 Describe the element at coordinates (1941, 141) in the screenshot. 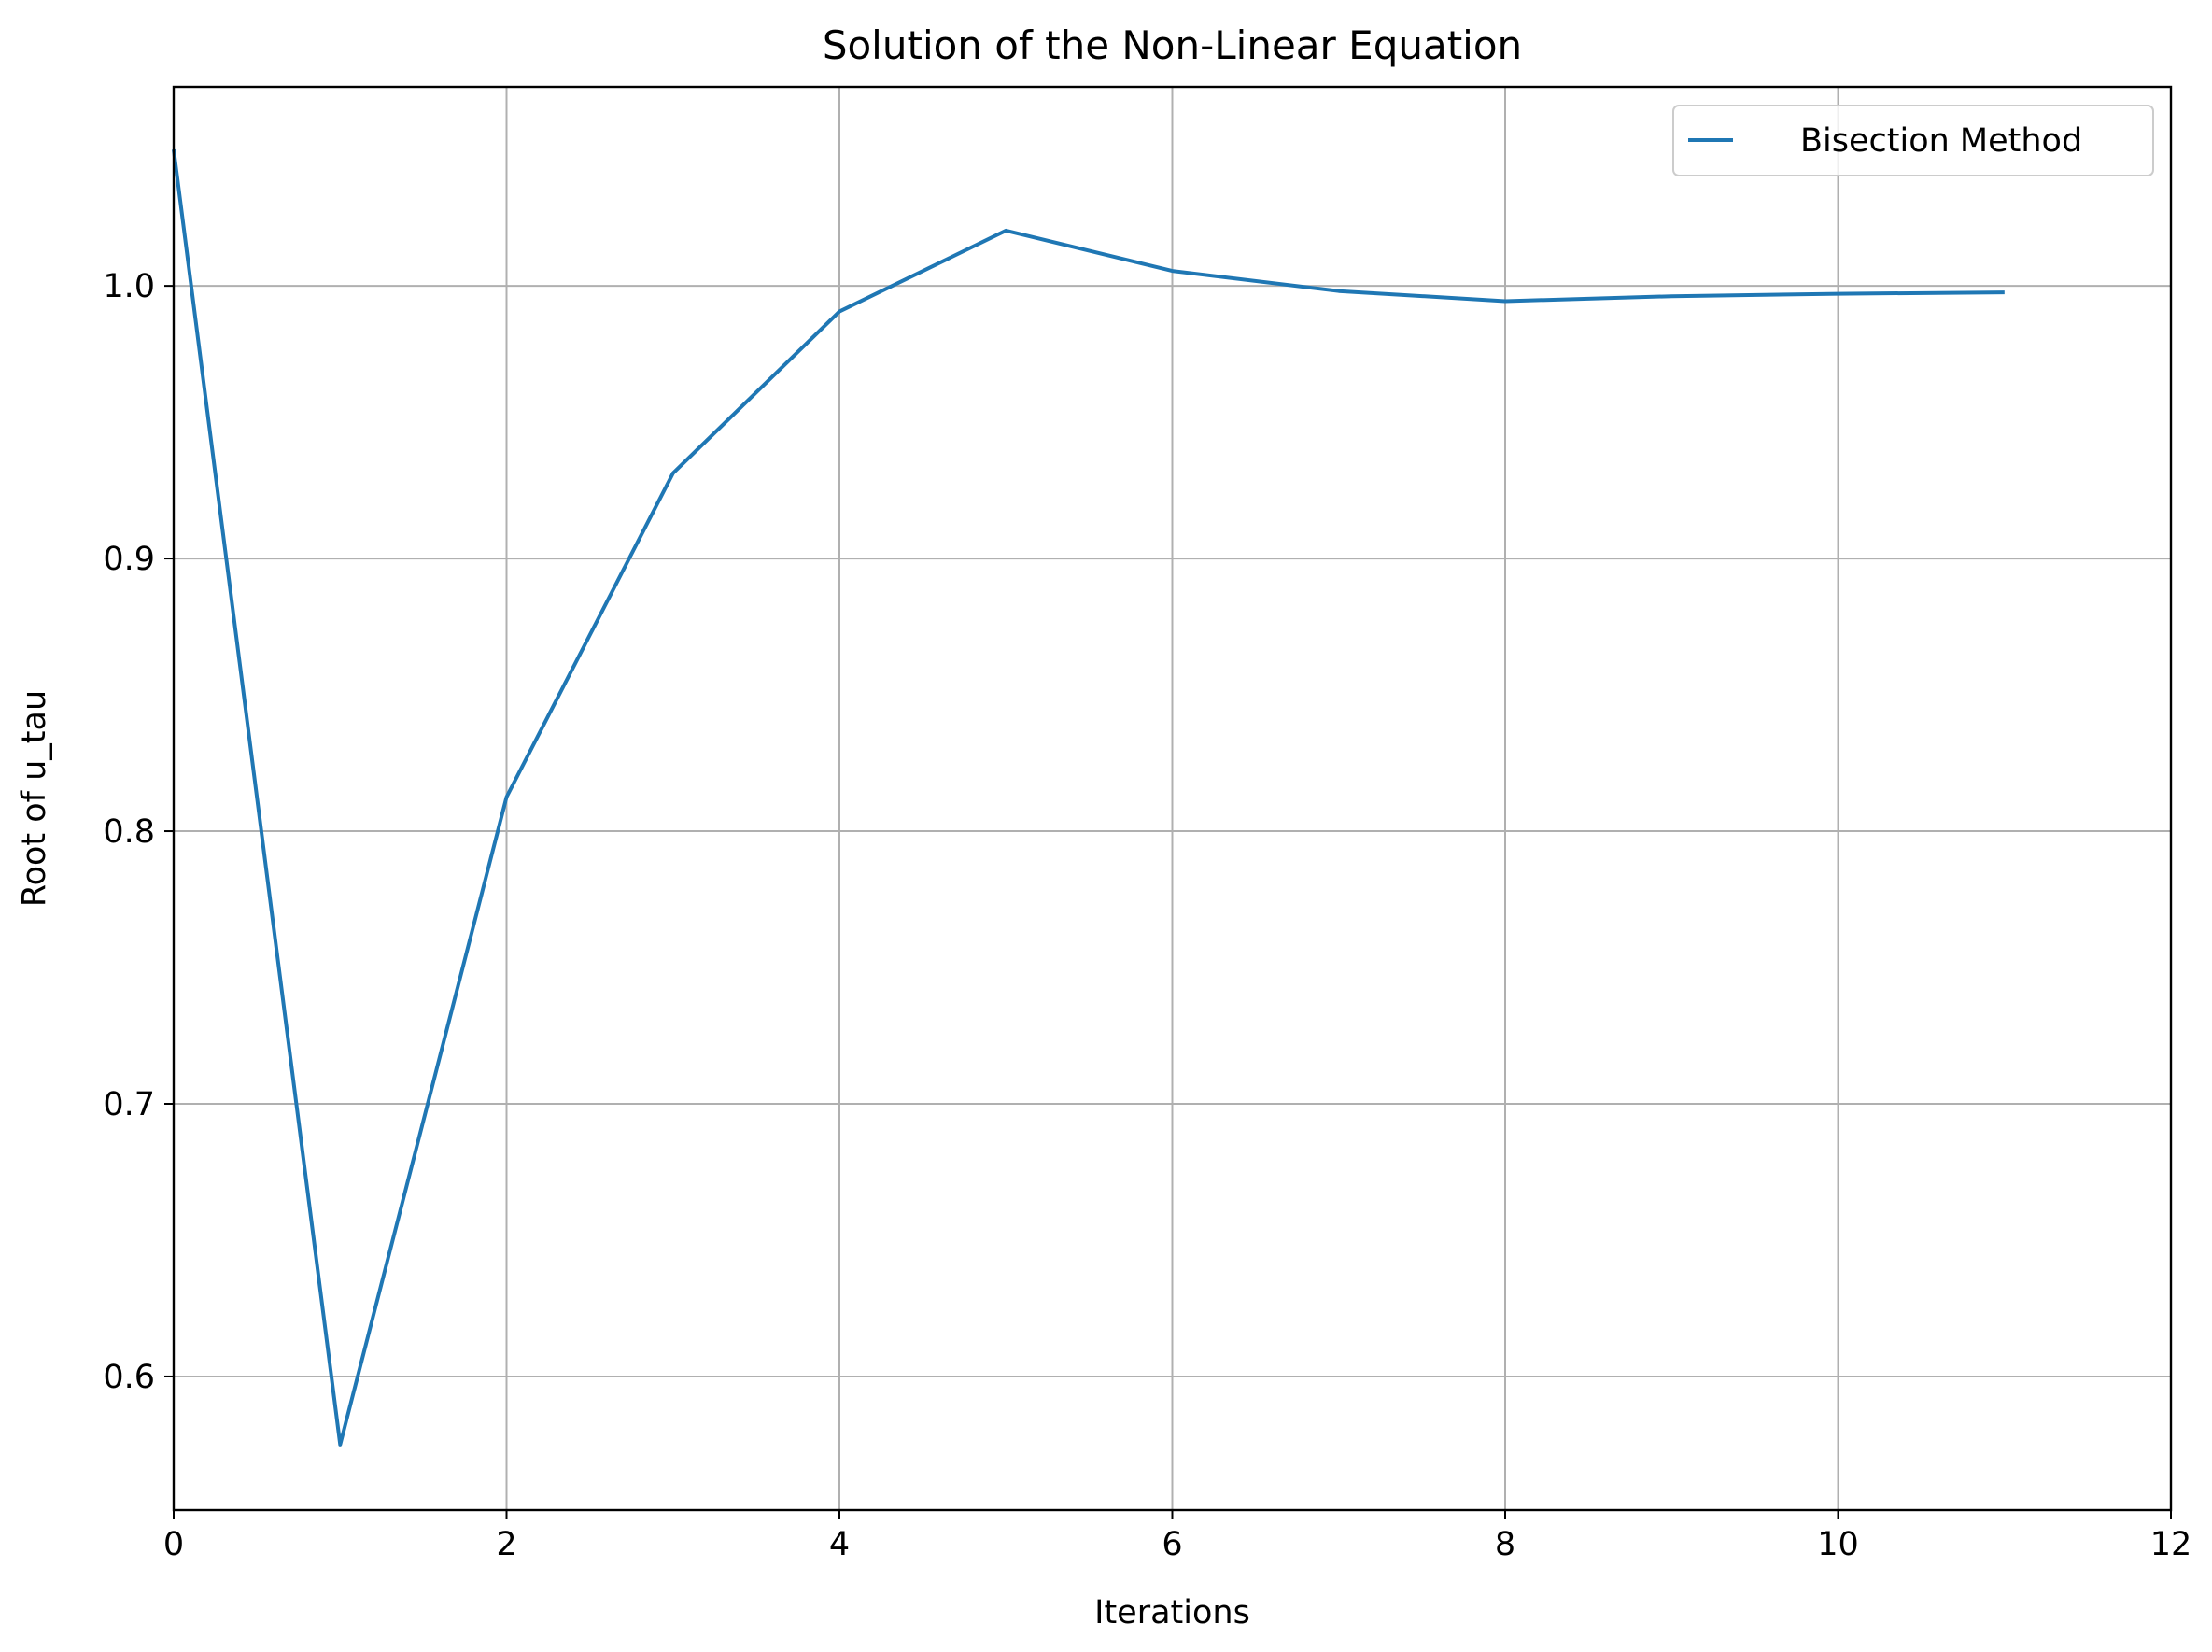

I see `legend-label-bisection-method: Bisection Method` at that location.